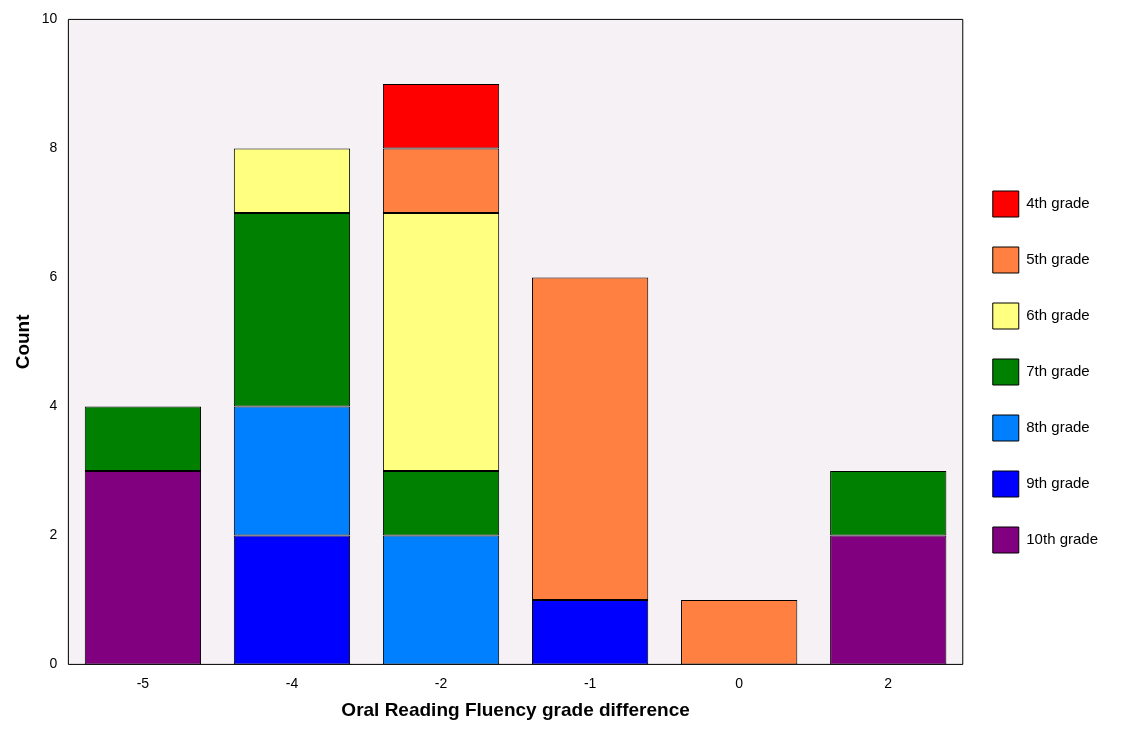  Describe the element at coordinates (53, 147) in the screenshot. I see `y-tick-label: 8` at that location.